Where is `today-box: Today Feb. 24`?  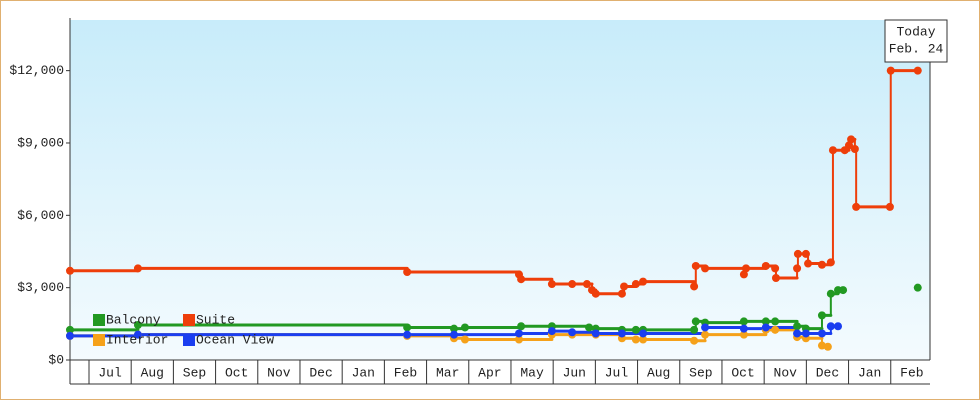 today-box: Today Feb. 24 is located at coordinates (916, 41).